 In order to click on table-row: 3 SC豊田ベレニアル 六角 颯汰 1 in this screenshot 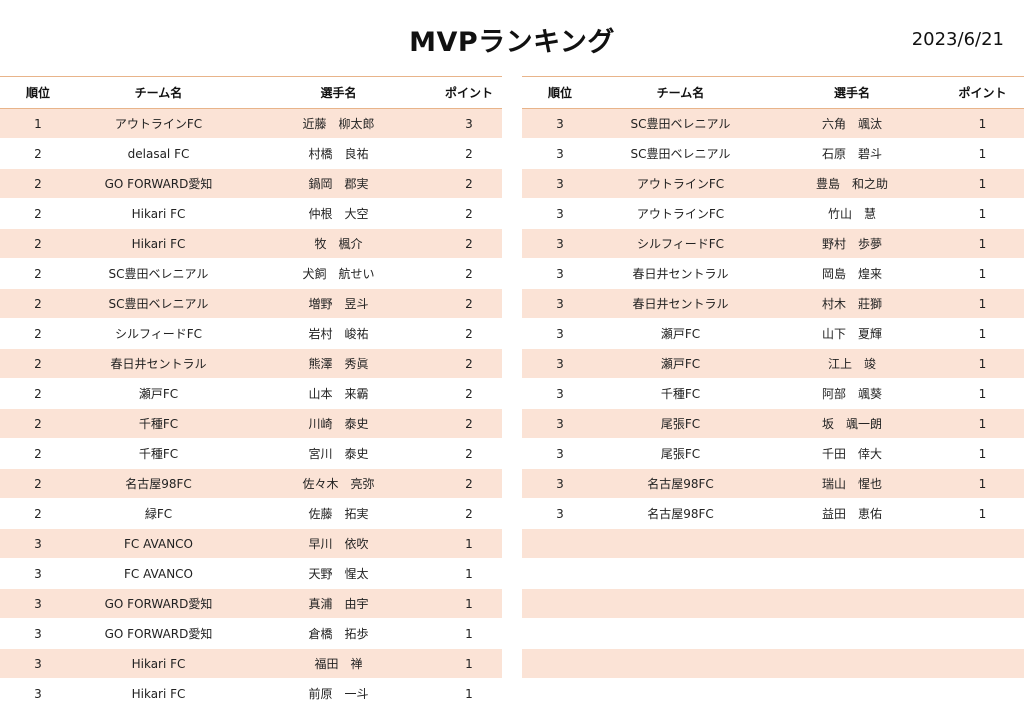, I will do `click(773, 123)`.